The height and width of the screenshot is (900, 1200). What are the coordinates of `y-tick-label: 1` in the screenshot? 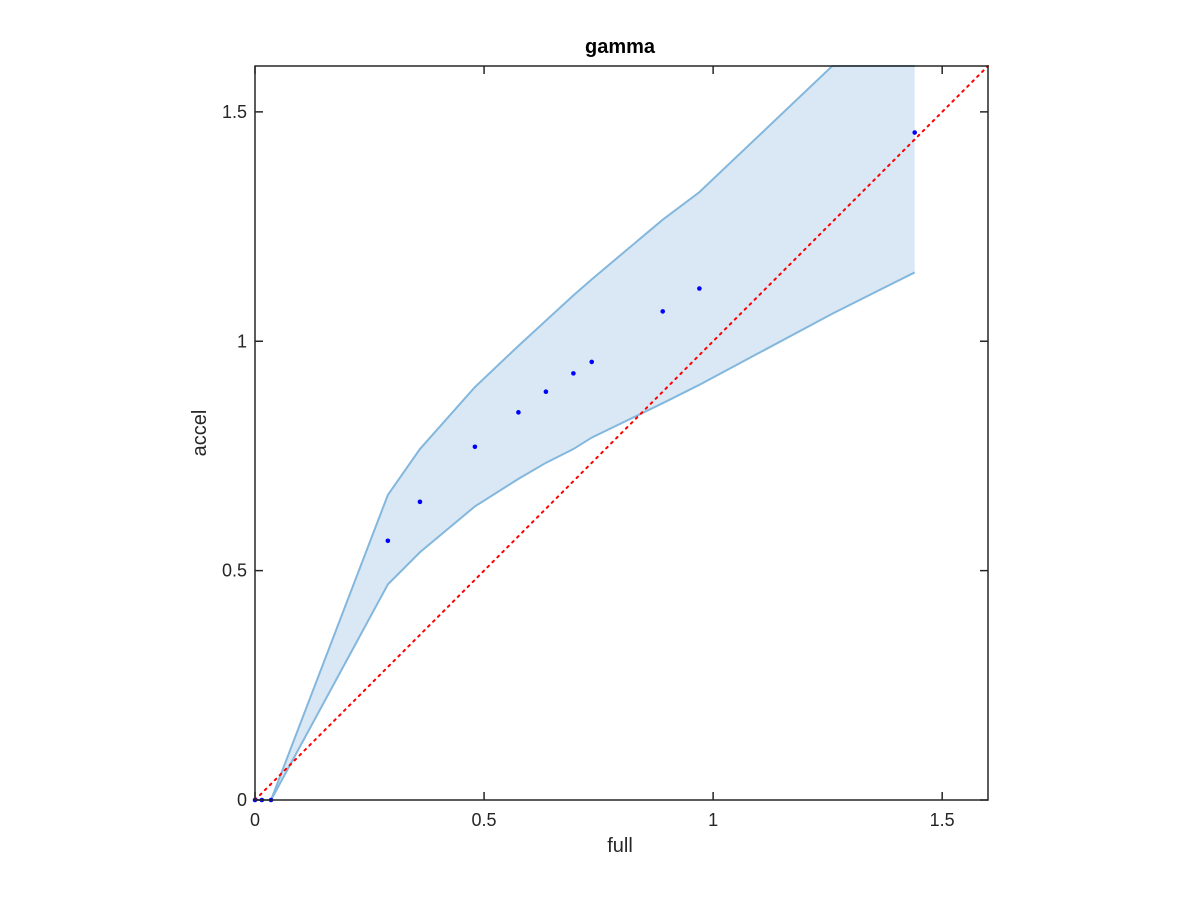 It's located at (242, 341).